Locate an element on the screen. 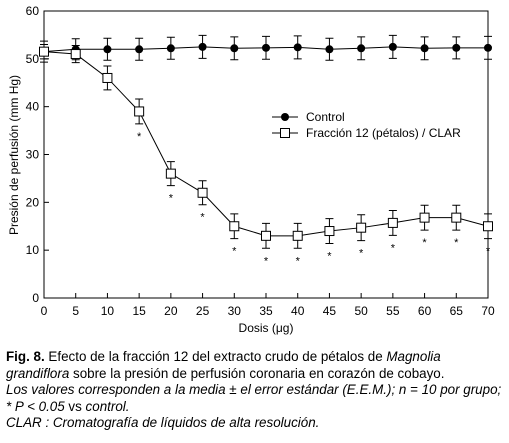  caption-text: Fig. 8. is located at coordinates (25, 356).